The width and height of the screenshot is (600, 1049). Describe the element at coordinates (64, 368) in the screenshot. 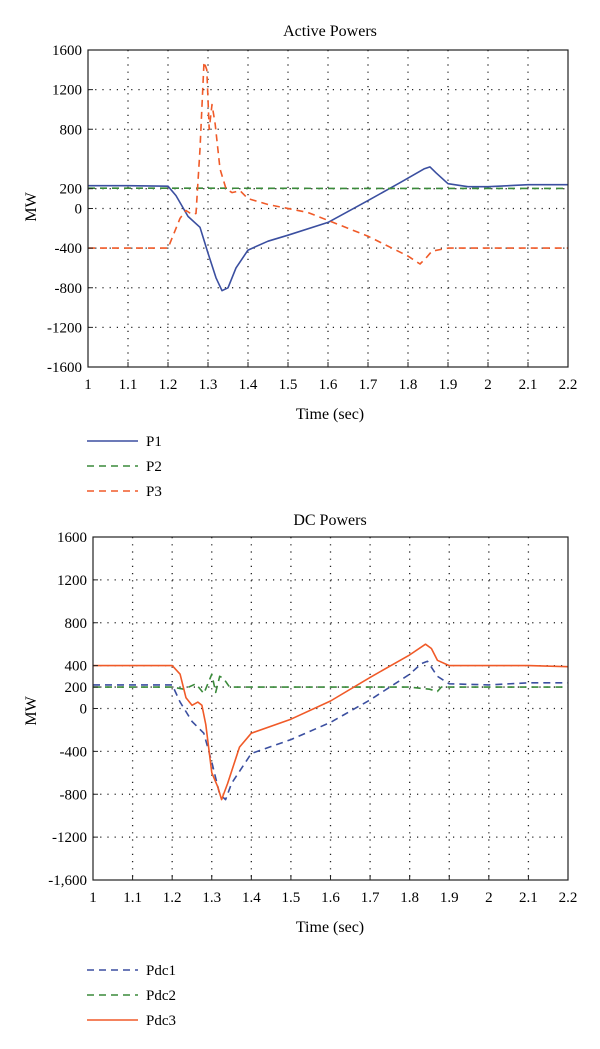

I see `y-tick-label: -1600` at that location.